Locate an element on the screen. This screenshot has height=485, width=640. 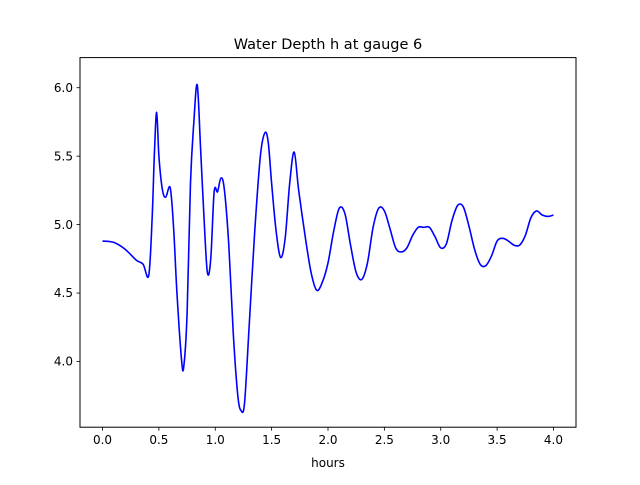
y-axis: 4.0 4.5 5.0 5.5 6.0 is located at coordinates (67, 225).